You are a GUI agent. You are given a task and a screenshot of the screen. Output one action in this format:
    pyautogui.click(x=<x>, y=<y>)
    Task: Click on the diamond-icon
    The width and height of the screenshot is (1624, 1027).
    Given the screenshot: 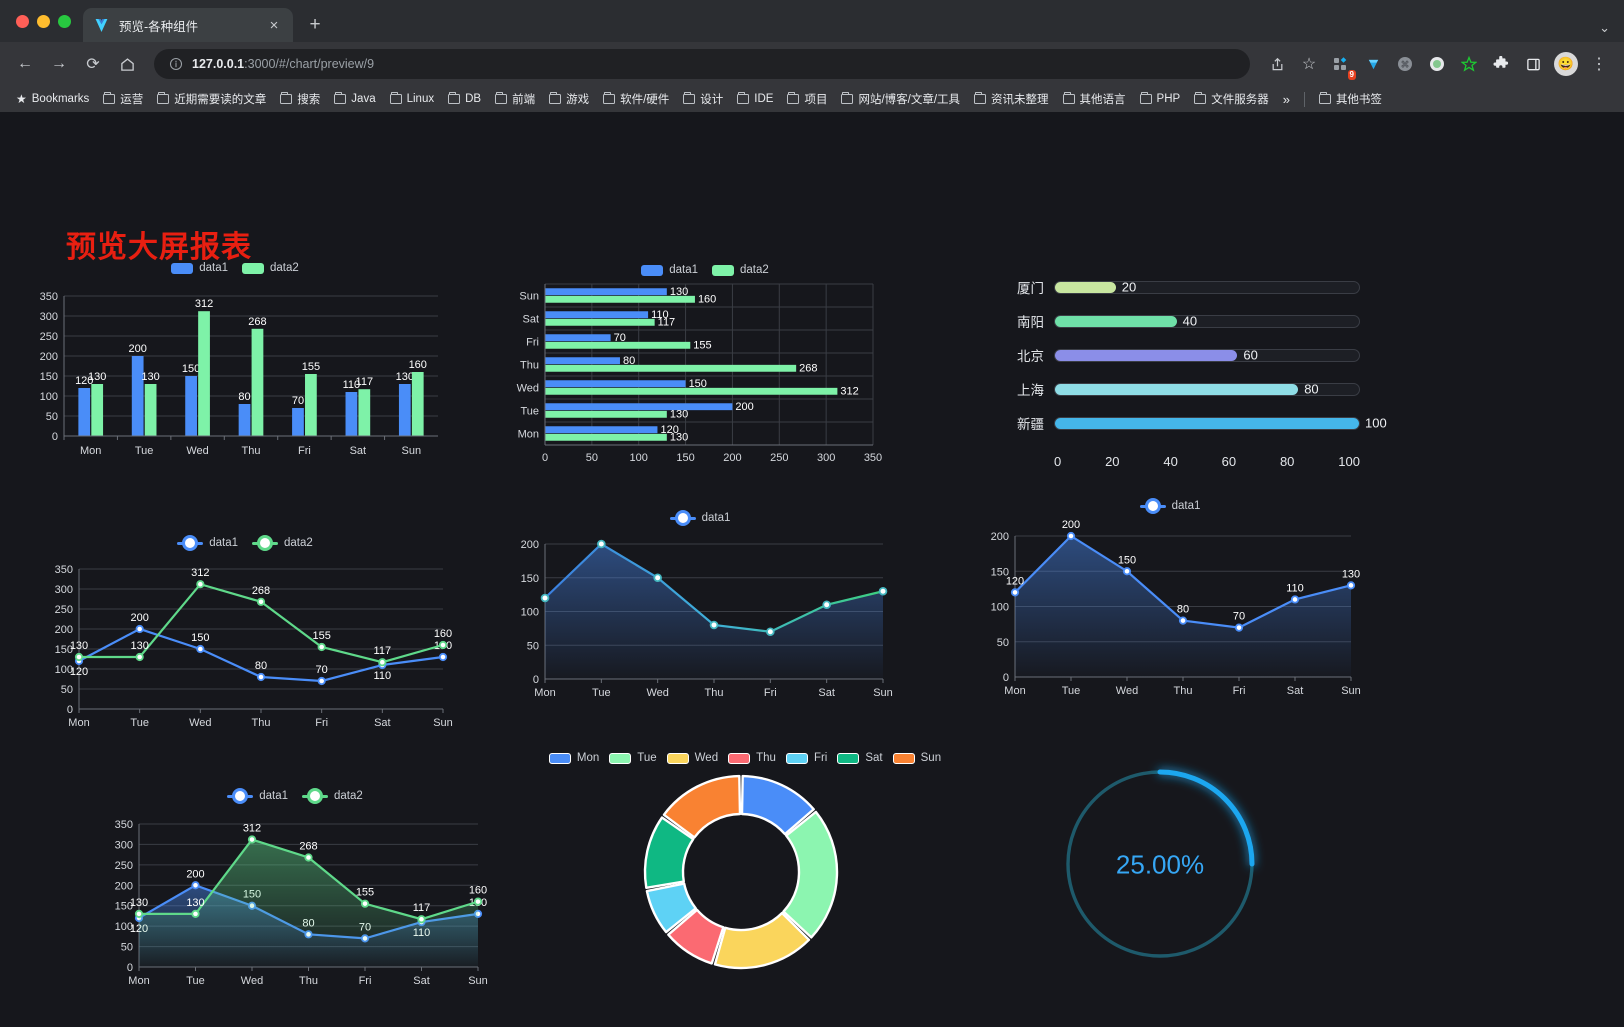 What is the action you would take?
    pyautogui.click(x=1373, y=64)
    